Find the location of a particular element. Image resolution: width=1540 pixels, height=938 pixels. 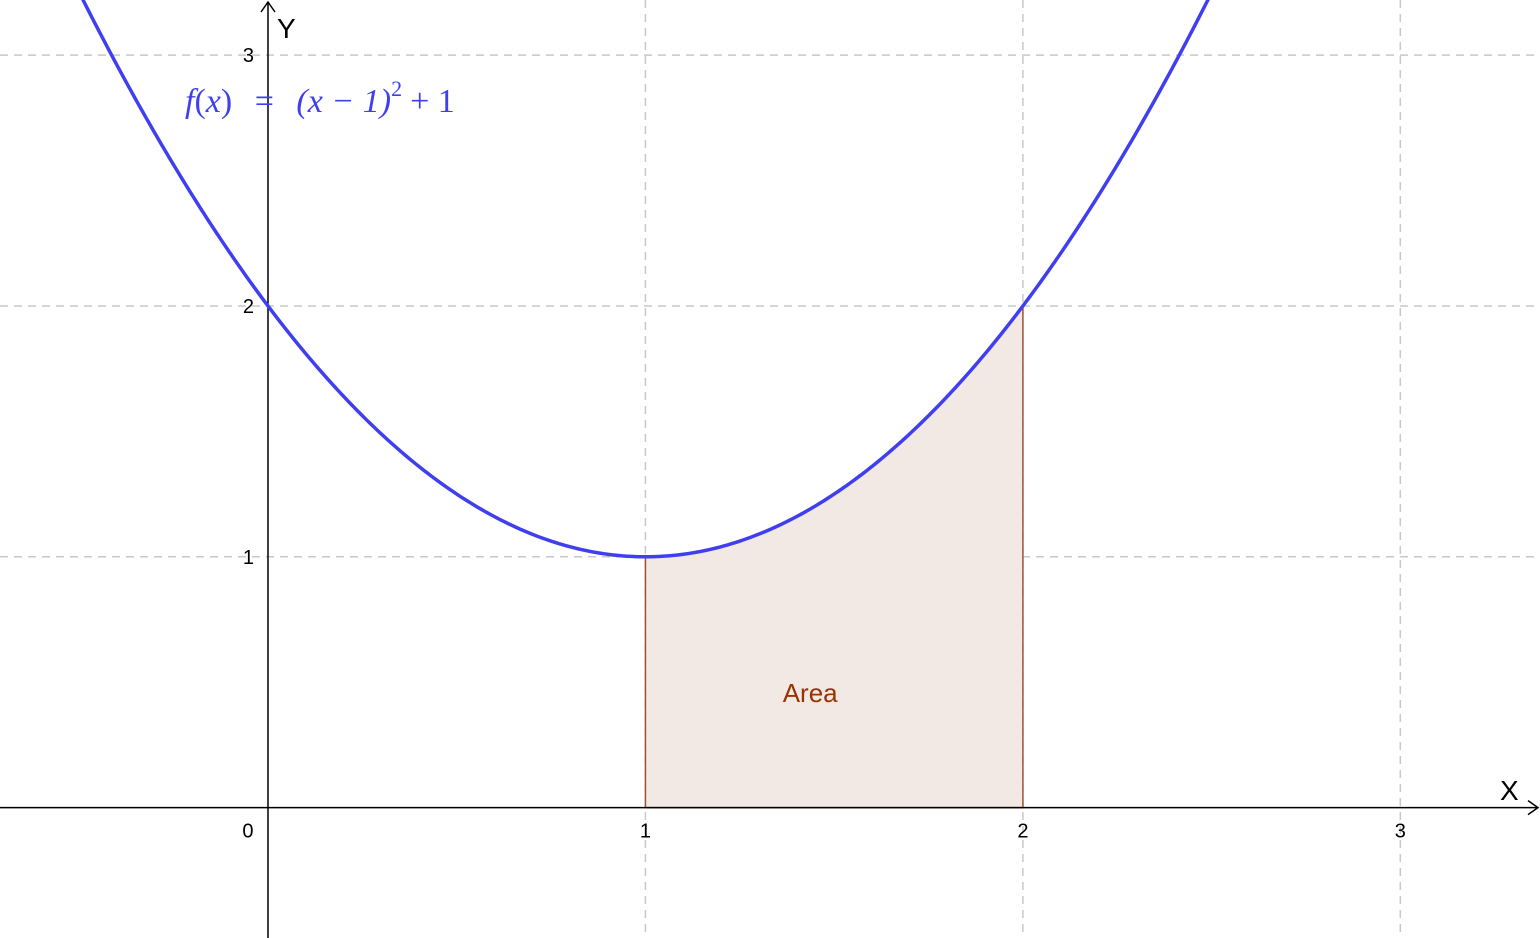

y-tick-3: 3 is located at coordinates (248, 56).